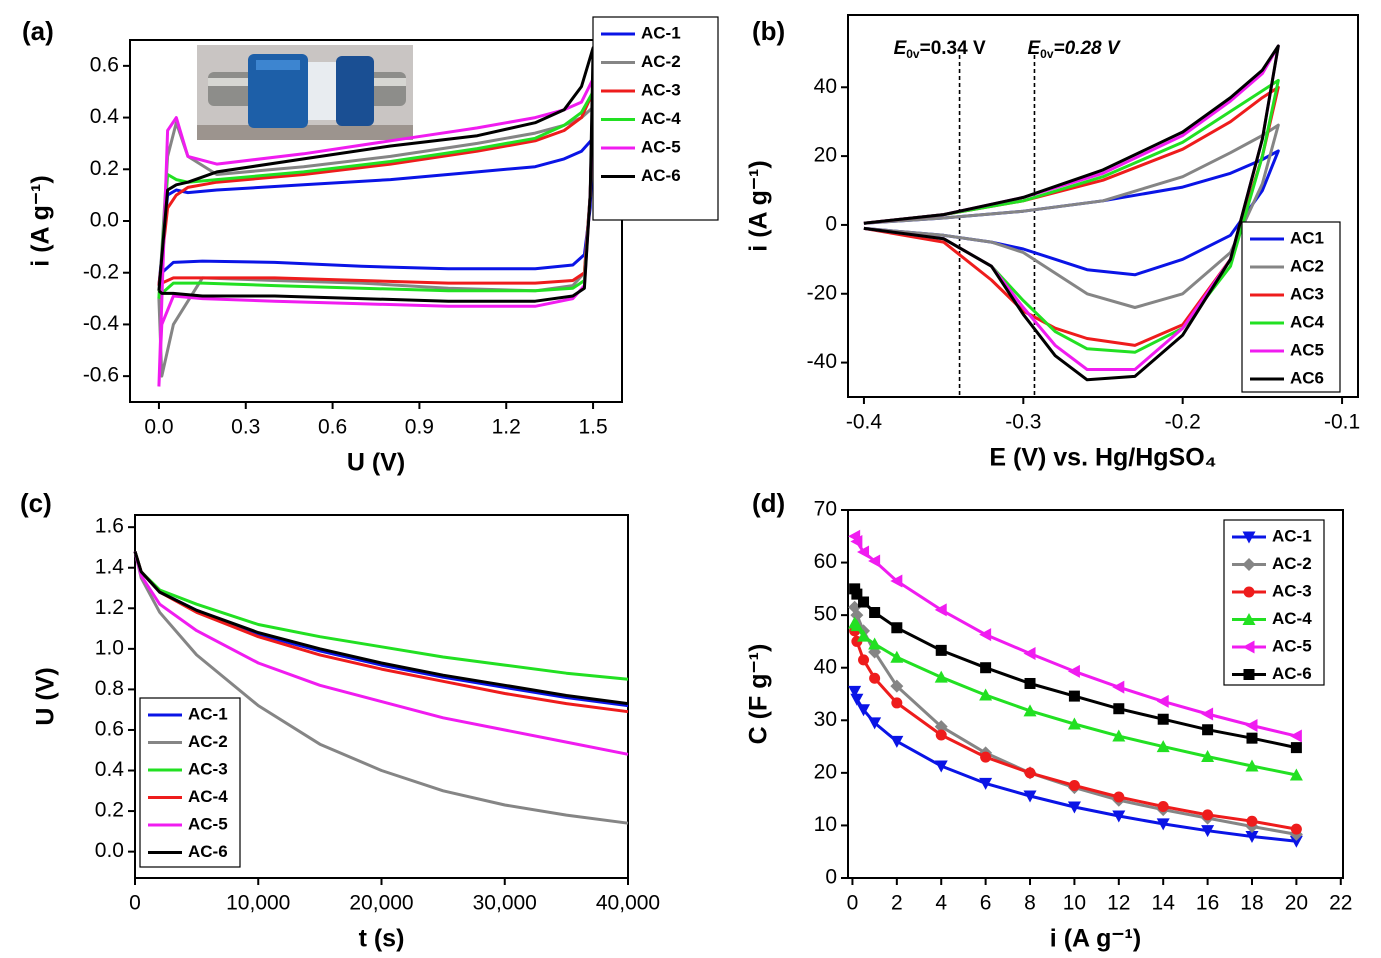 Image resolution: width=1381 pixels, height=958 pixels. Describe the element at coordinates (831, 877) in the screenshot. I see `y-tick-label: 0` at that location.